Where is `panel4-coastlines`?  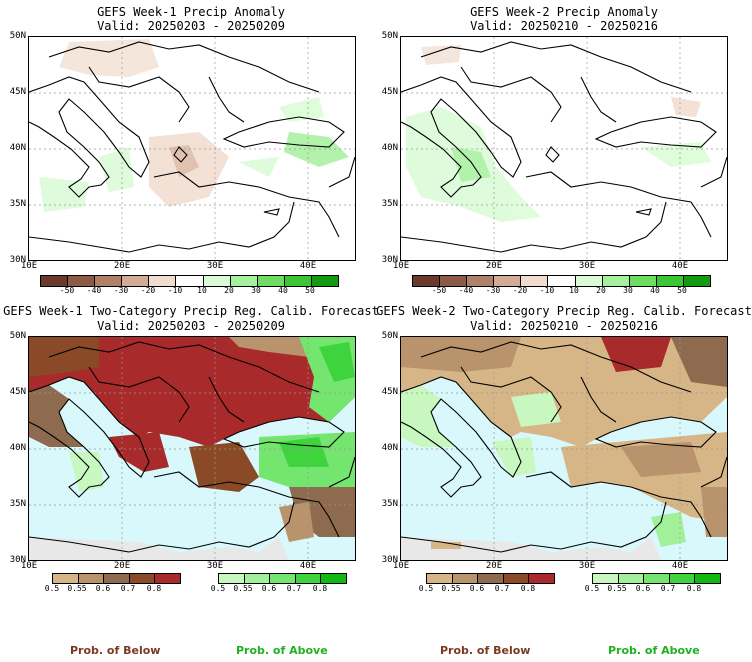 panel4-coastlines is located at coordinates (564, 447).